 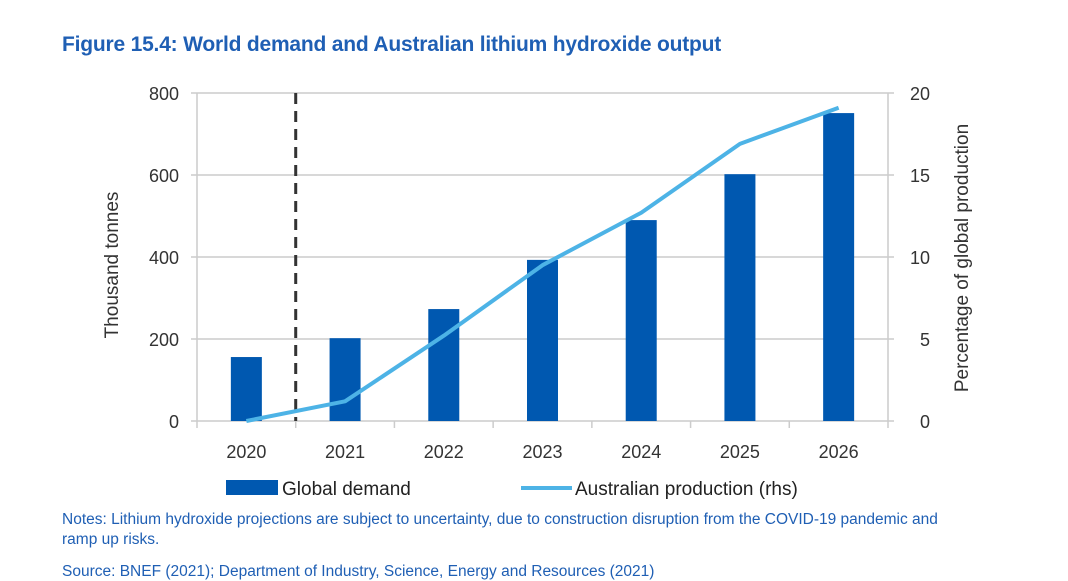 What do you see at coordinates (174, 422) in the screenshot?
I see `y-tick-label: 0` at bounding box center [174, 422].